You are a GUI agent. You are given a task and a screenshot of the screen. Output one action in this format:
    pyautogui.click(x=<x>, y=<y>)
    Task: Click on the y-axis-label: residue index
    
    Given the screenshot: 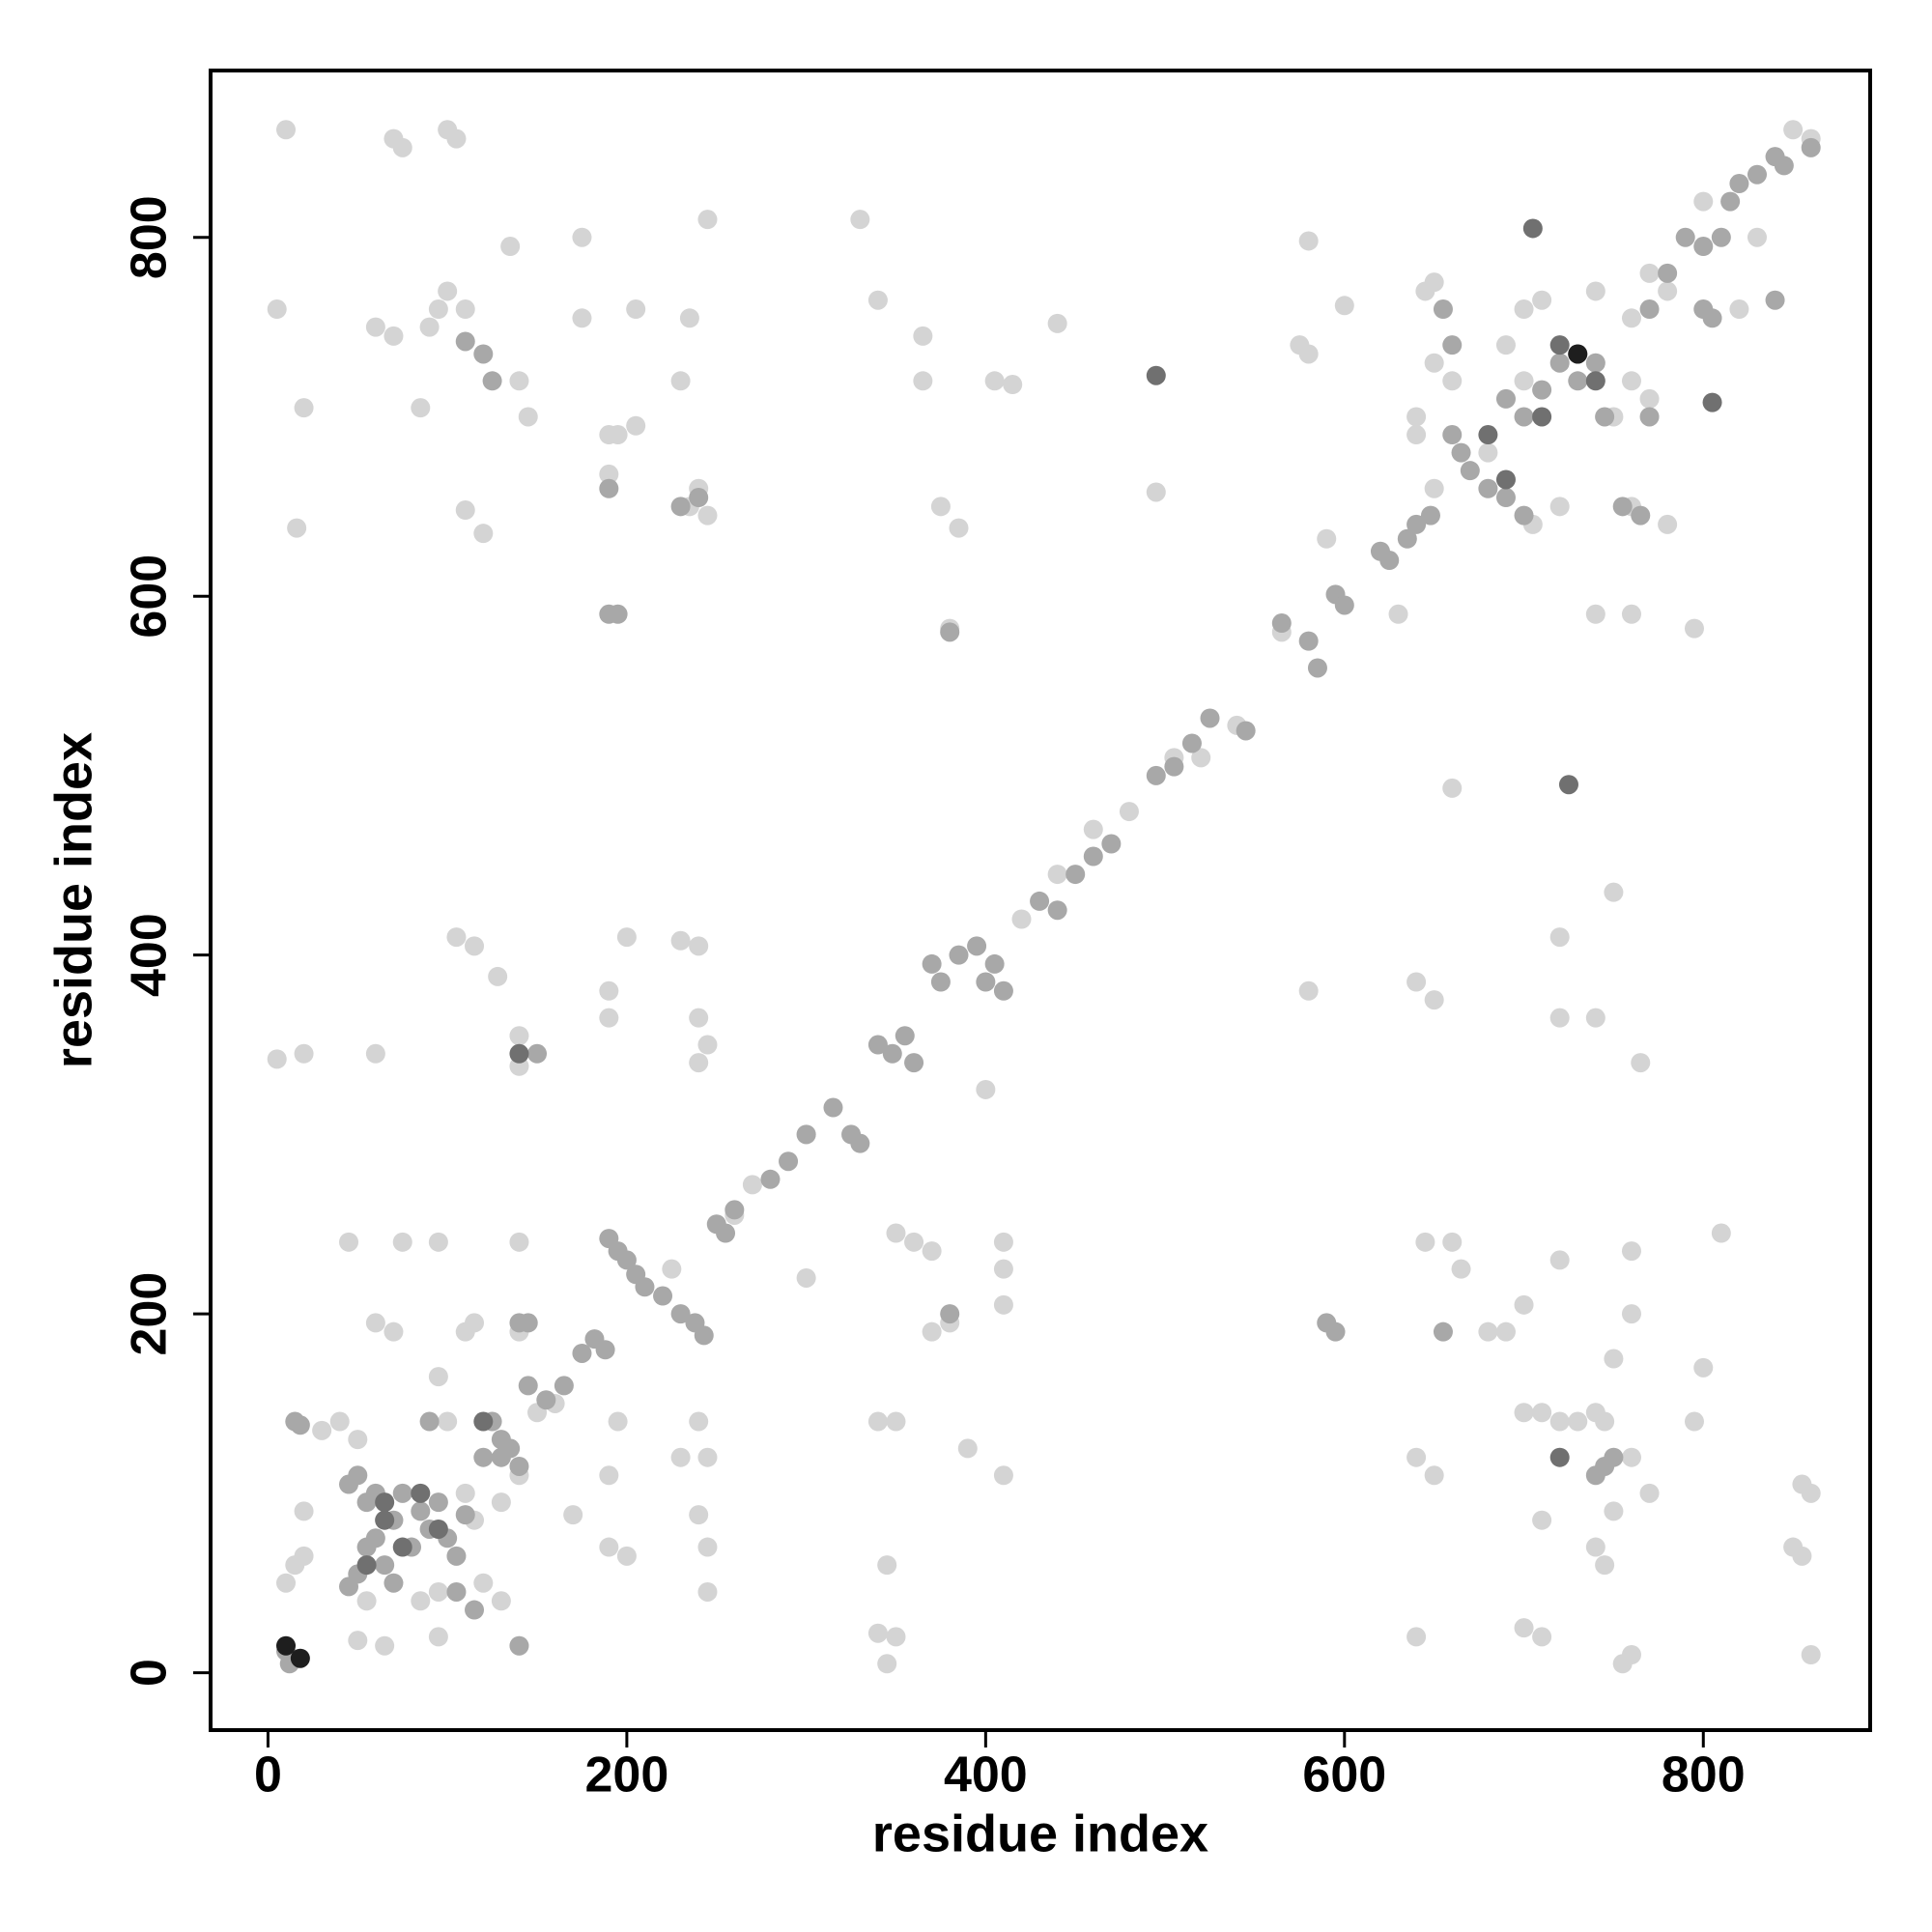 What is the action you would take?
    pyautogui.click(x=73, y=900)
    